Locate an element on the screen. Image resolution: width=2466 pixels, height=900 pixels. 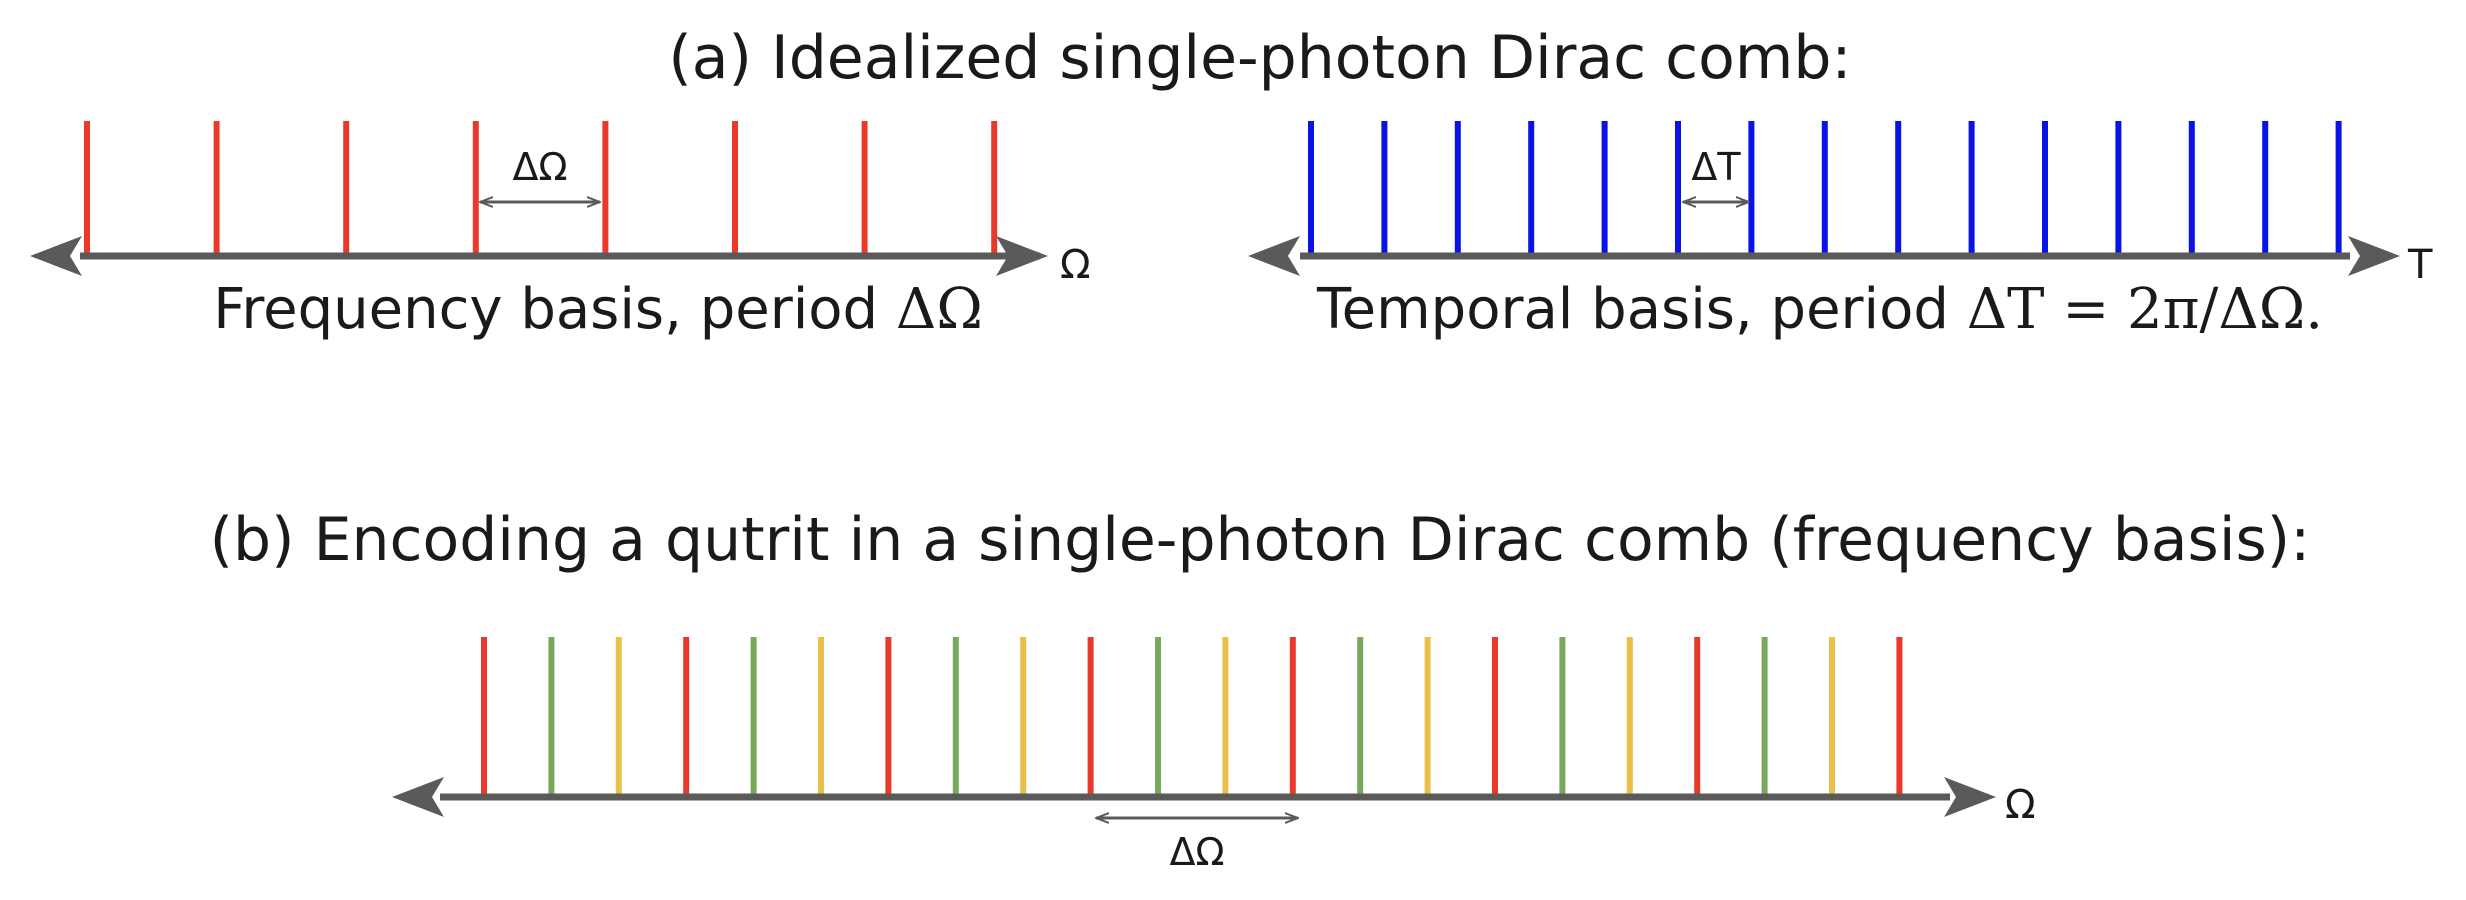
frequency-caption-math: ΔΩ is located at coordinates (939, 309).